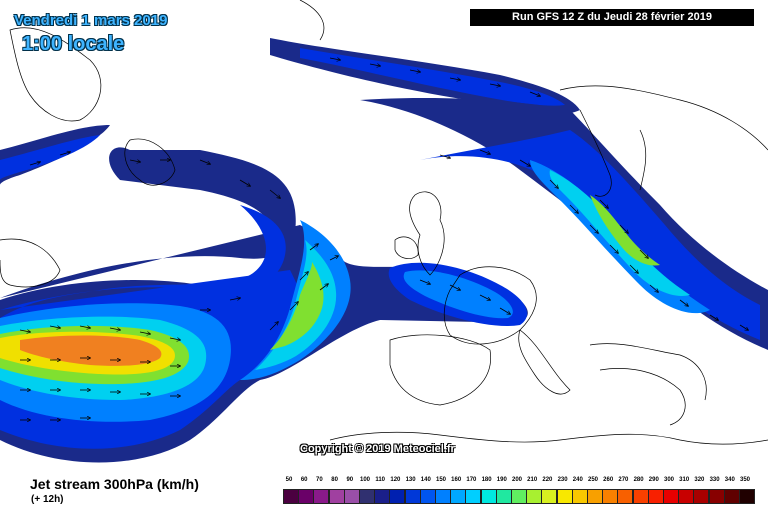 This screenshot has height=512, width=768. Describe the element at coordinates (684, 480) in the screenshot. I see `scale-label: 310` at that location.